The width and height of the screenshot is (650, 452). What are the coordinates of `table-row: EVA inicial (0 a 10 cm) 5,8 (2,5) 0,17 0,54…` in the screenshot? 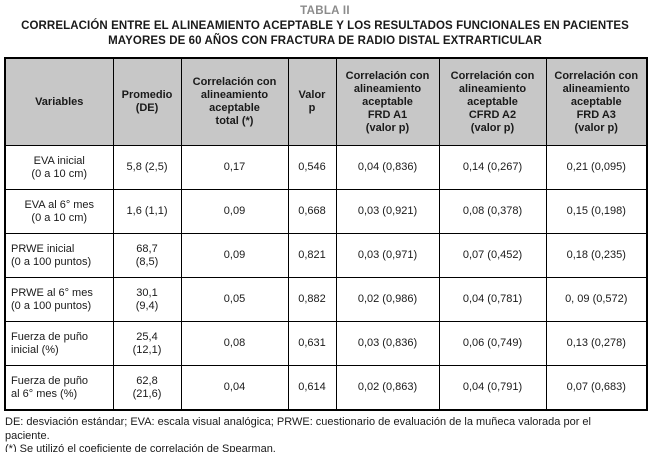 It's located at (326, 167).